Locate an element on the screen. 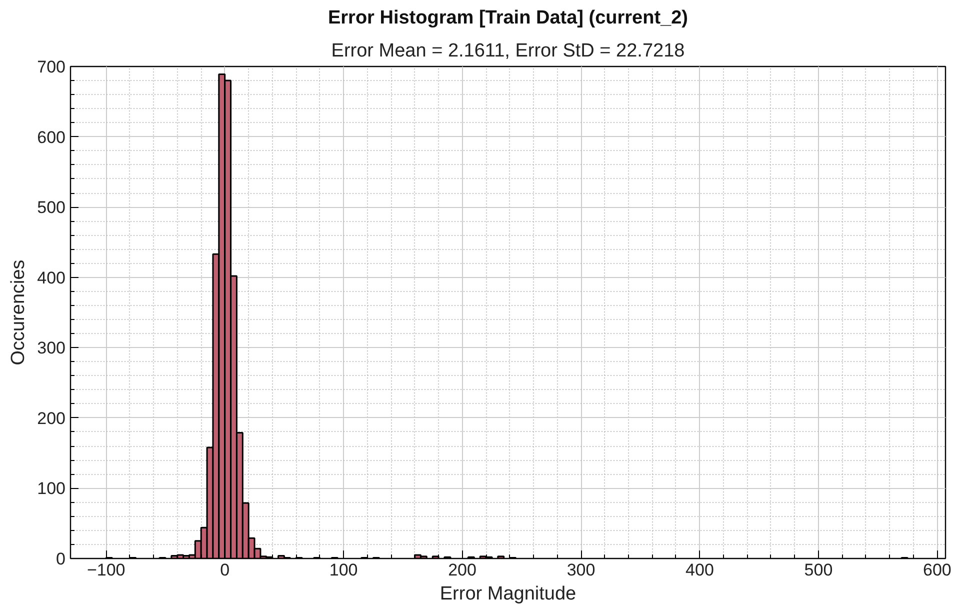  y-tick-label: 200 is located at coordinates (51, 418).